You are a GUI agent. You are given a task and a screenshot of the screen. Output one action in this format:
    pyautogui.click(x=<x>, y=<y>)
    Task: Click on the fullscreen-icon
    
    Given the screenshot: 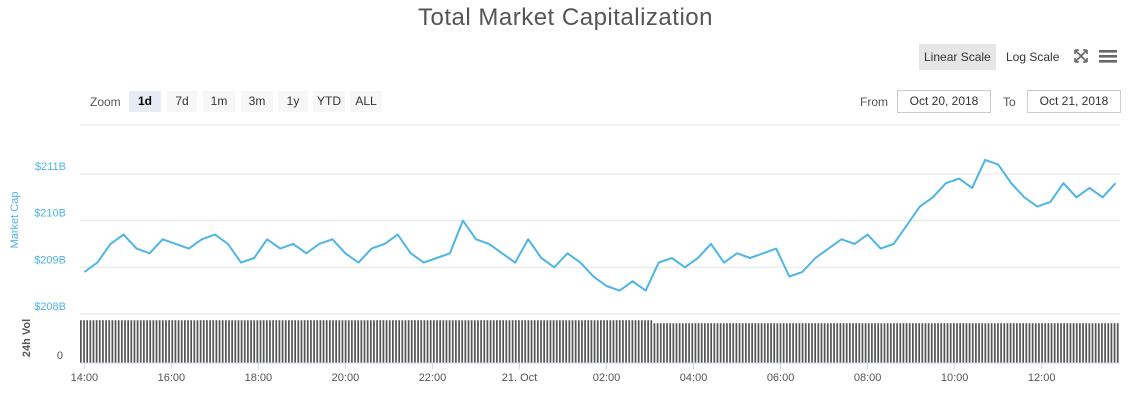 What is the action you would take?
    pyautogui.click(x=1081, y=56)
    